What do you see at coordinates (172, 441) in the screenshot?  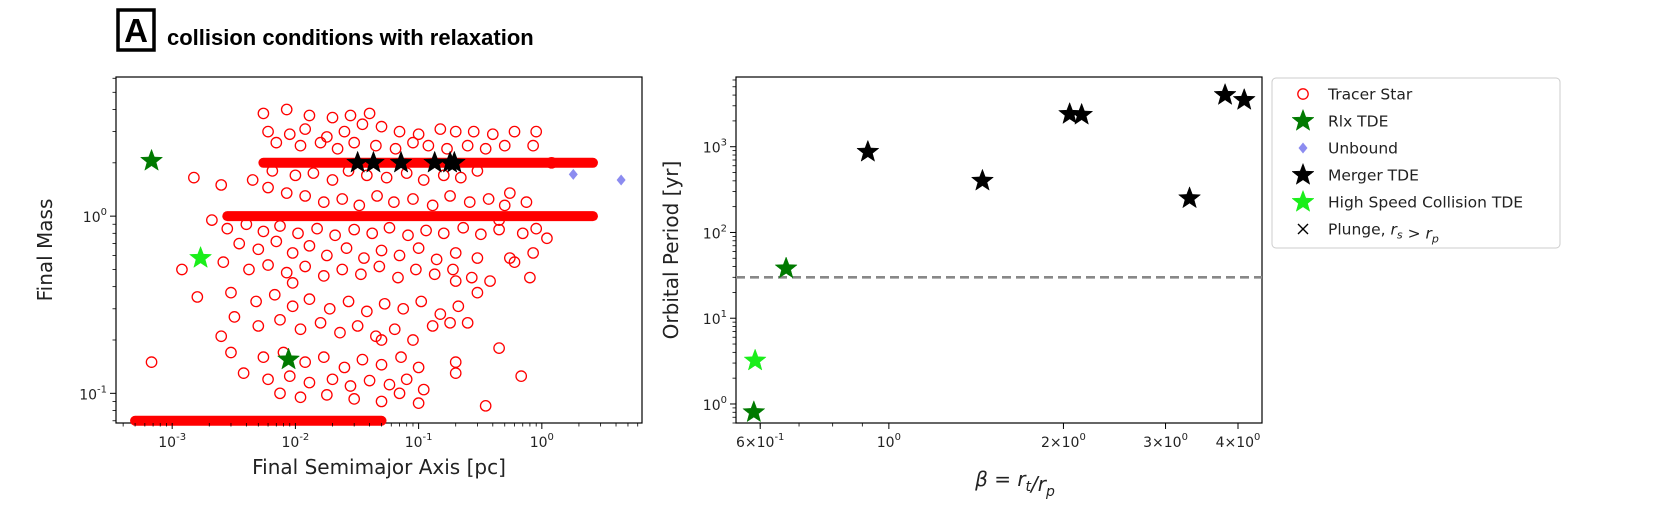 I see `left-xtick-label-0: 10-3` at bounding box center [172, 441].